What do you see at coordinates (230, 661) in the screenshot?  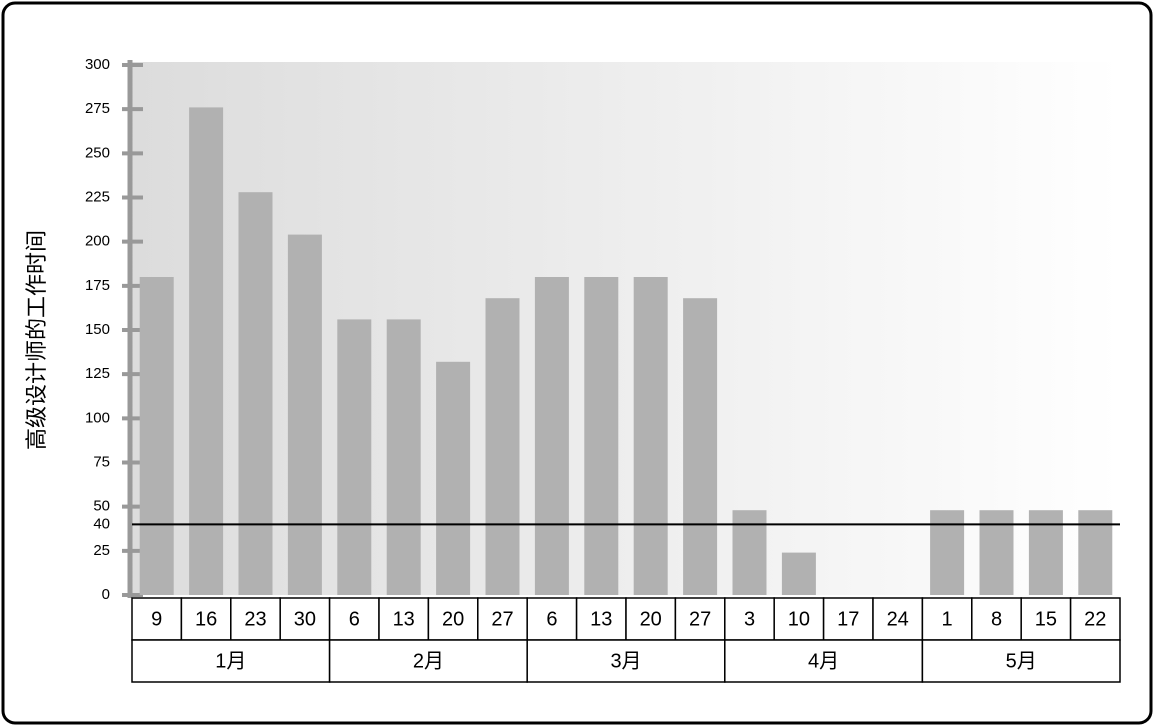 I see `group-label: 1月` at bounding box center [230, 661].